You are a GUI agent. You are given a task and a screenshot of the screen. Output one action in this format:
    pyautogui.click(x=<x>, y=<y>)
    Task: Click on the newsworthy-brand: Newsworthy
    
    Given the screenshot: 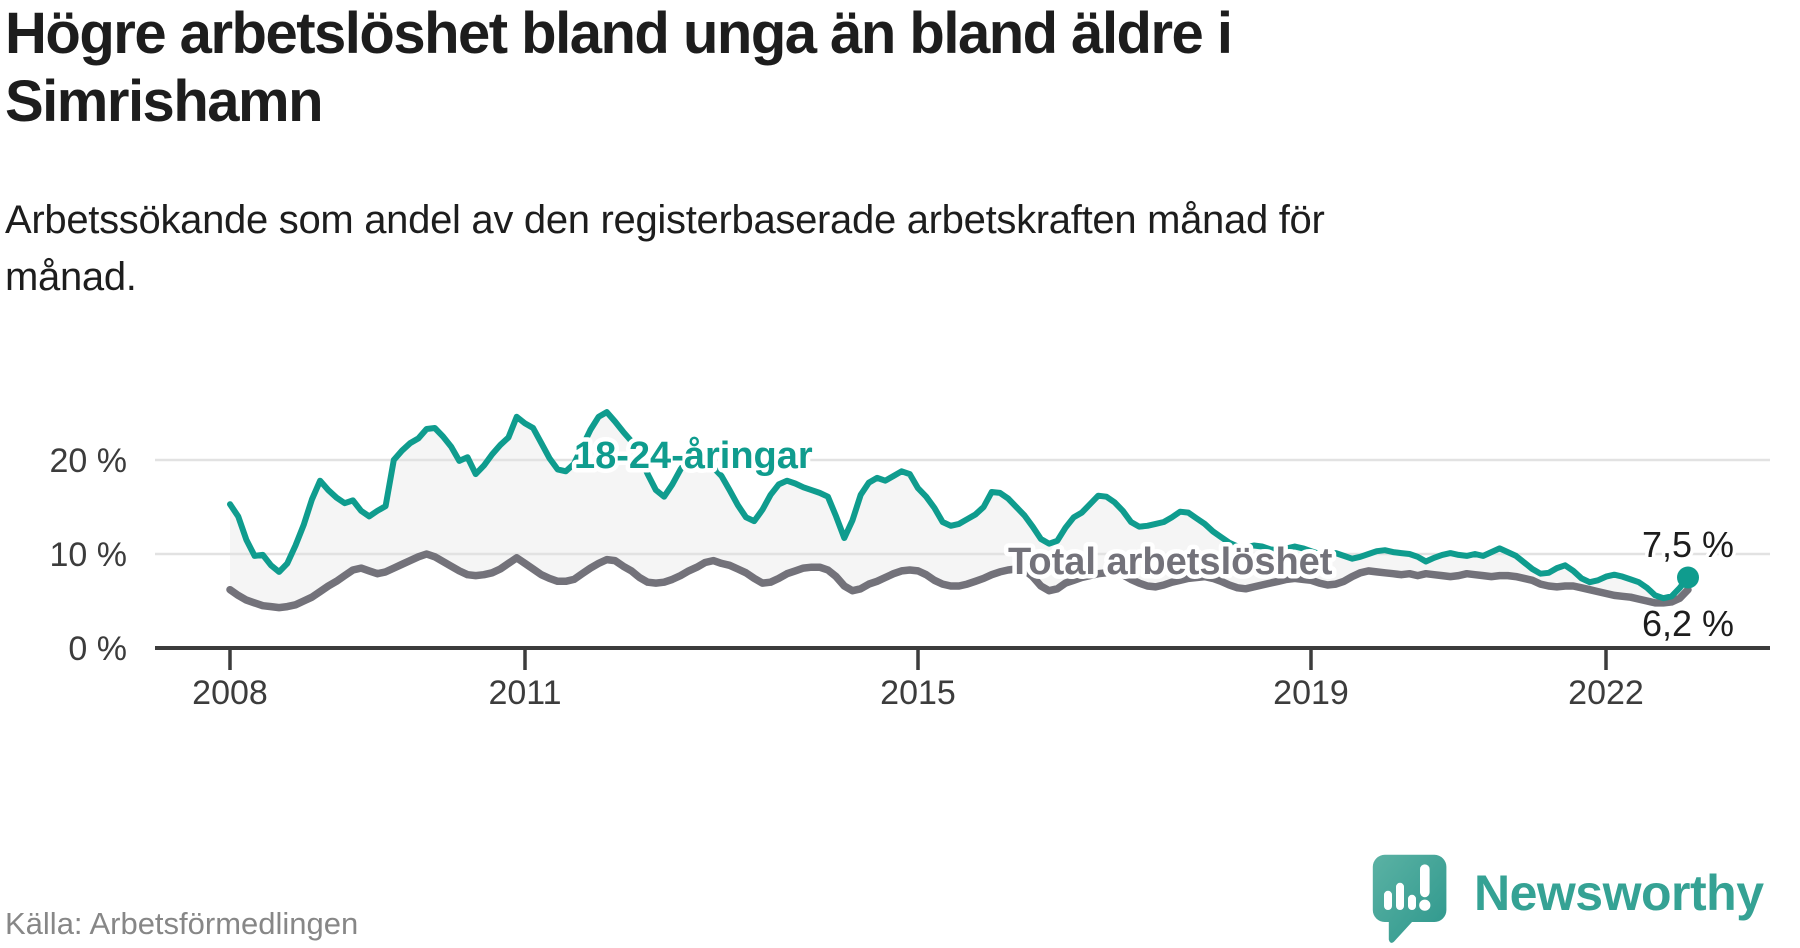 What is the action you would take?
    pyautogui.click(x=1568, y=900)
    